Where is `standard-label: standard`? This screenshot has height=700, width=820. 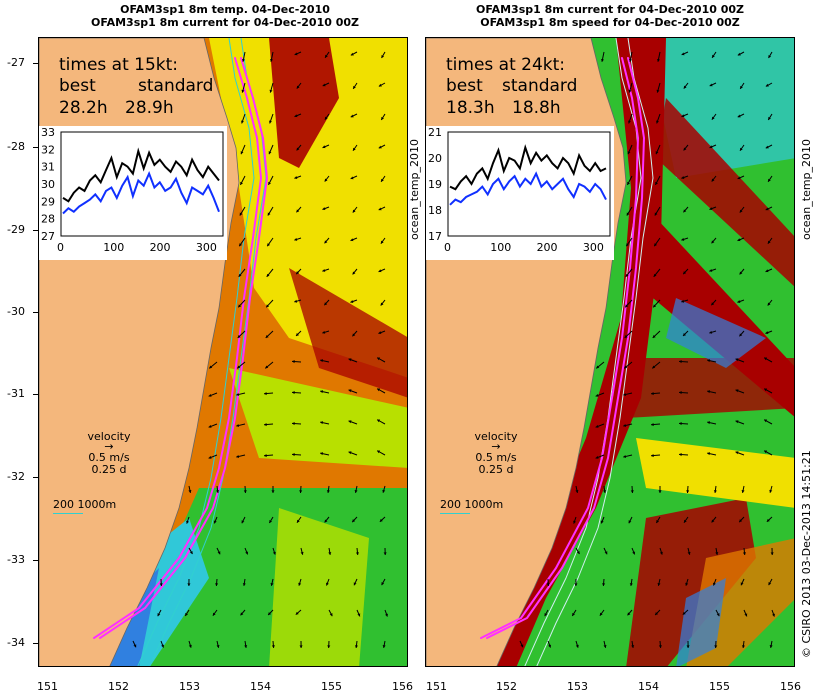
standard-label: standard is located at coordinates (540, 86).